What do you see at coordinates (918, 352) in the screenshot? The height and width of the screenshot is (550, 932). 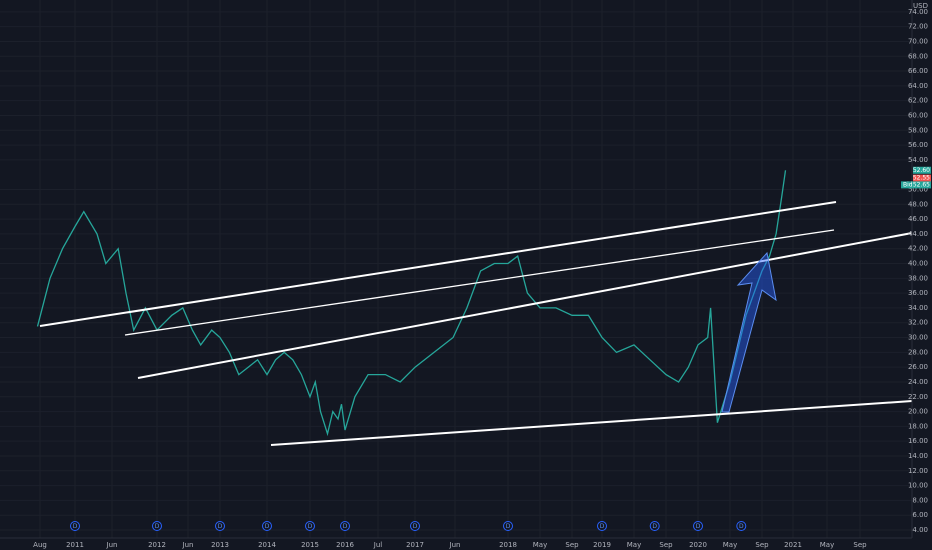 I see `y-tick-label: 28.00` at bounding box center [918, 352].